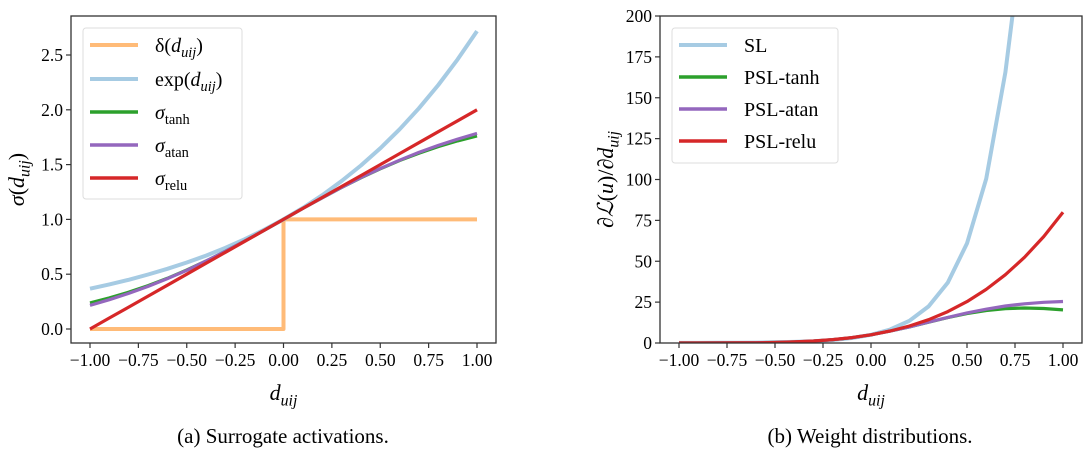 This screenshot has width=1086, height=453. Describe the element at coordinates (639, 139) in the screenshot. I see `y-tick-label: 125` at that location.